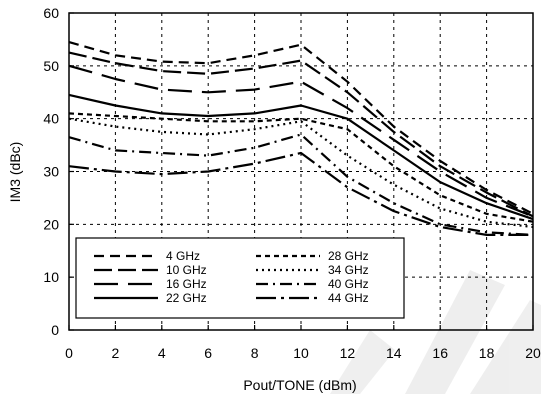  What do you see at coordinates (348, 298) in the screenshot?
I see `legend-label: 44 GHz` at bounding box center [348, 298].